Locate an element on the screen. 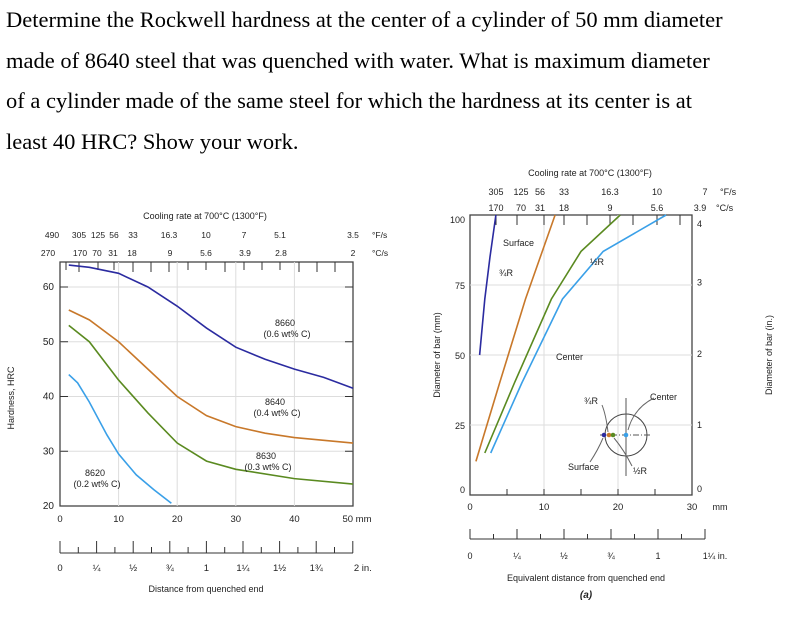  inch-tick-label: 2 in. is located at coordinates (363, 568).